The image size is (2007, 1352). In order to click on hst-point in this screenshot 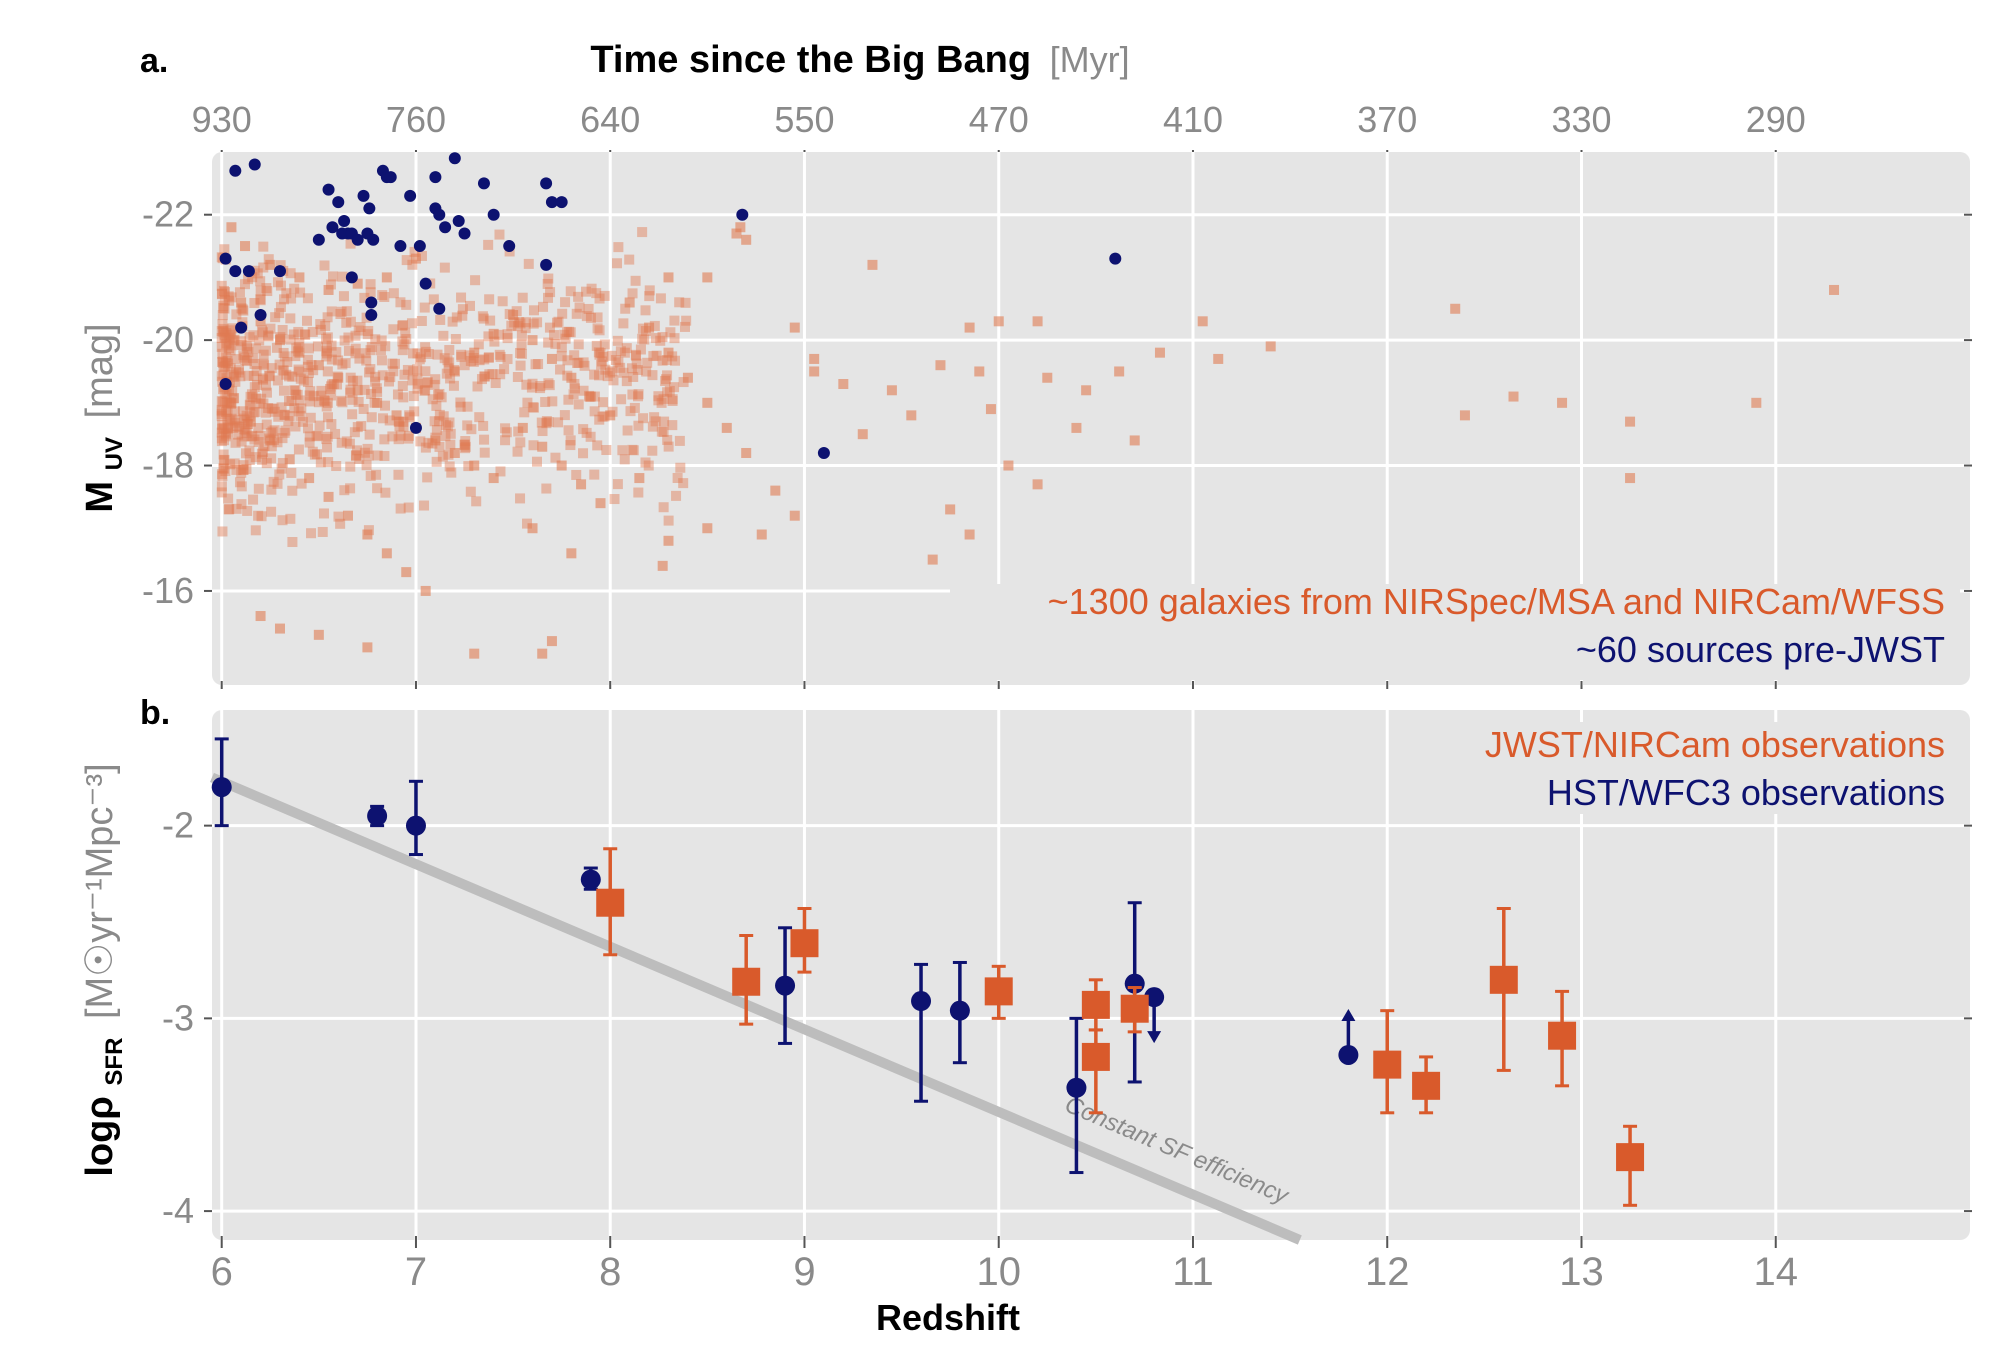, I will do `click(1076, 1087)`.